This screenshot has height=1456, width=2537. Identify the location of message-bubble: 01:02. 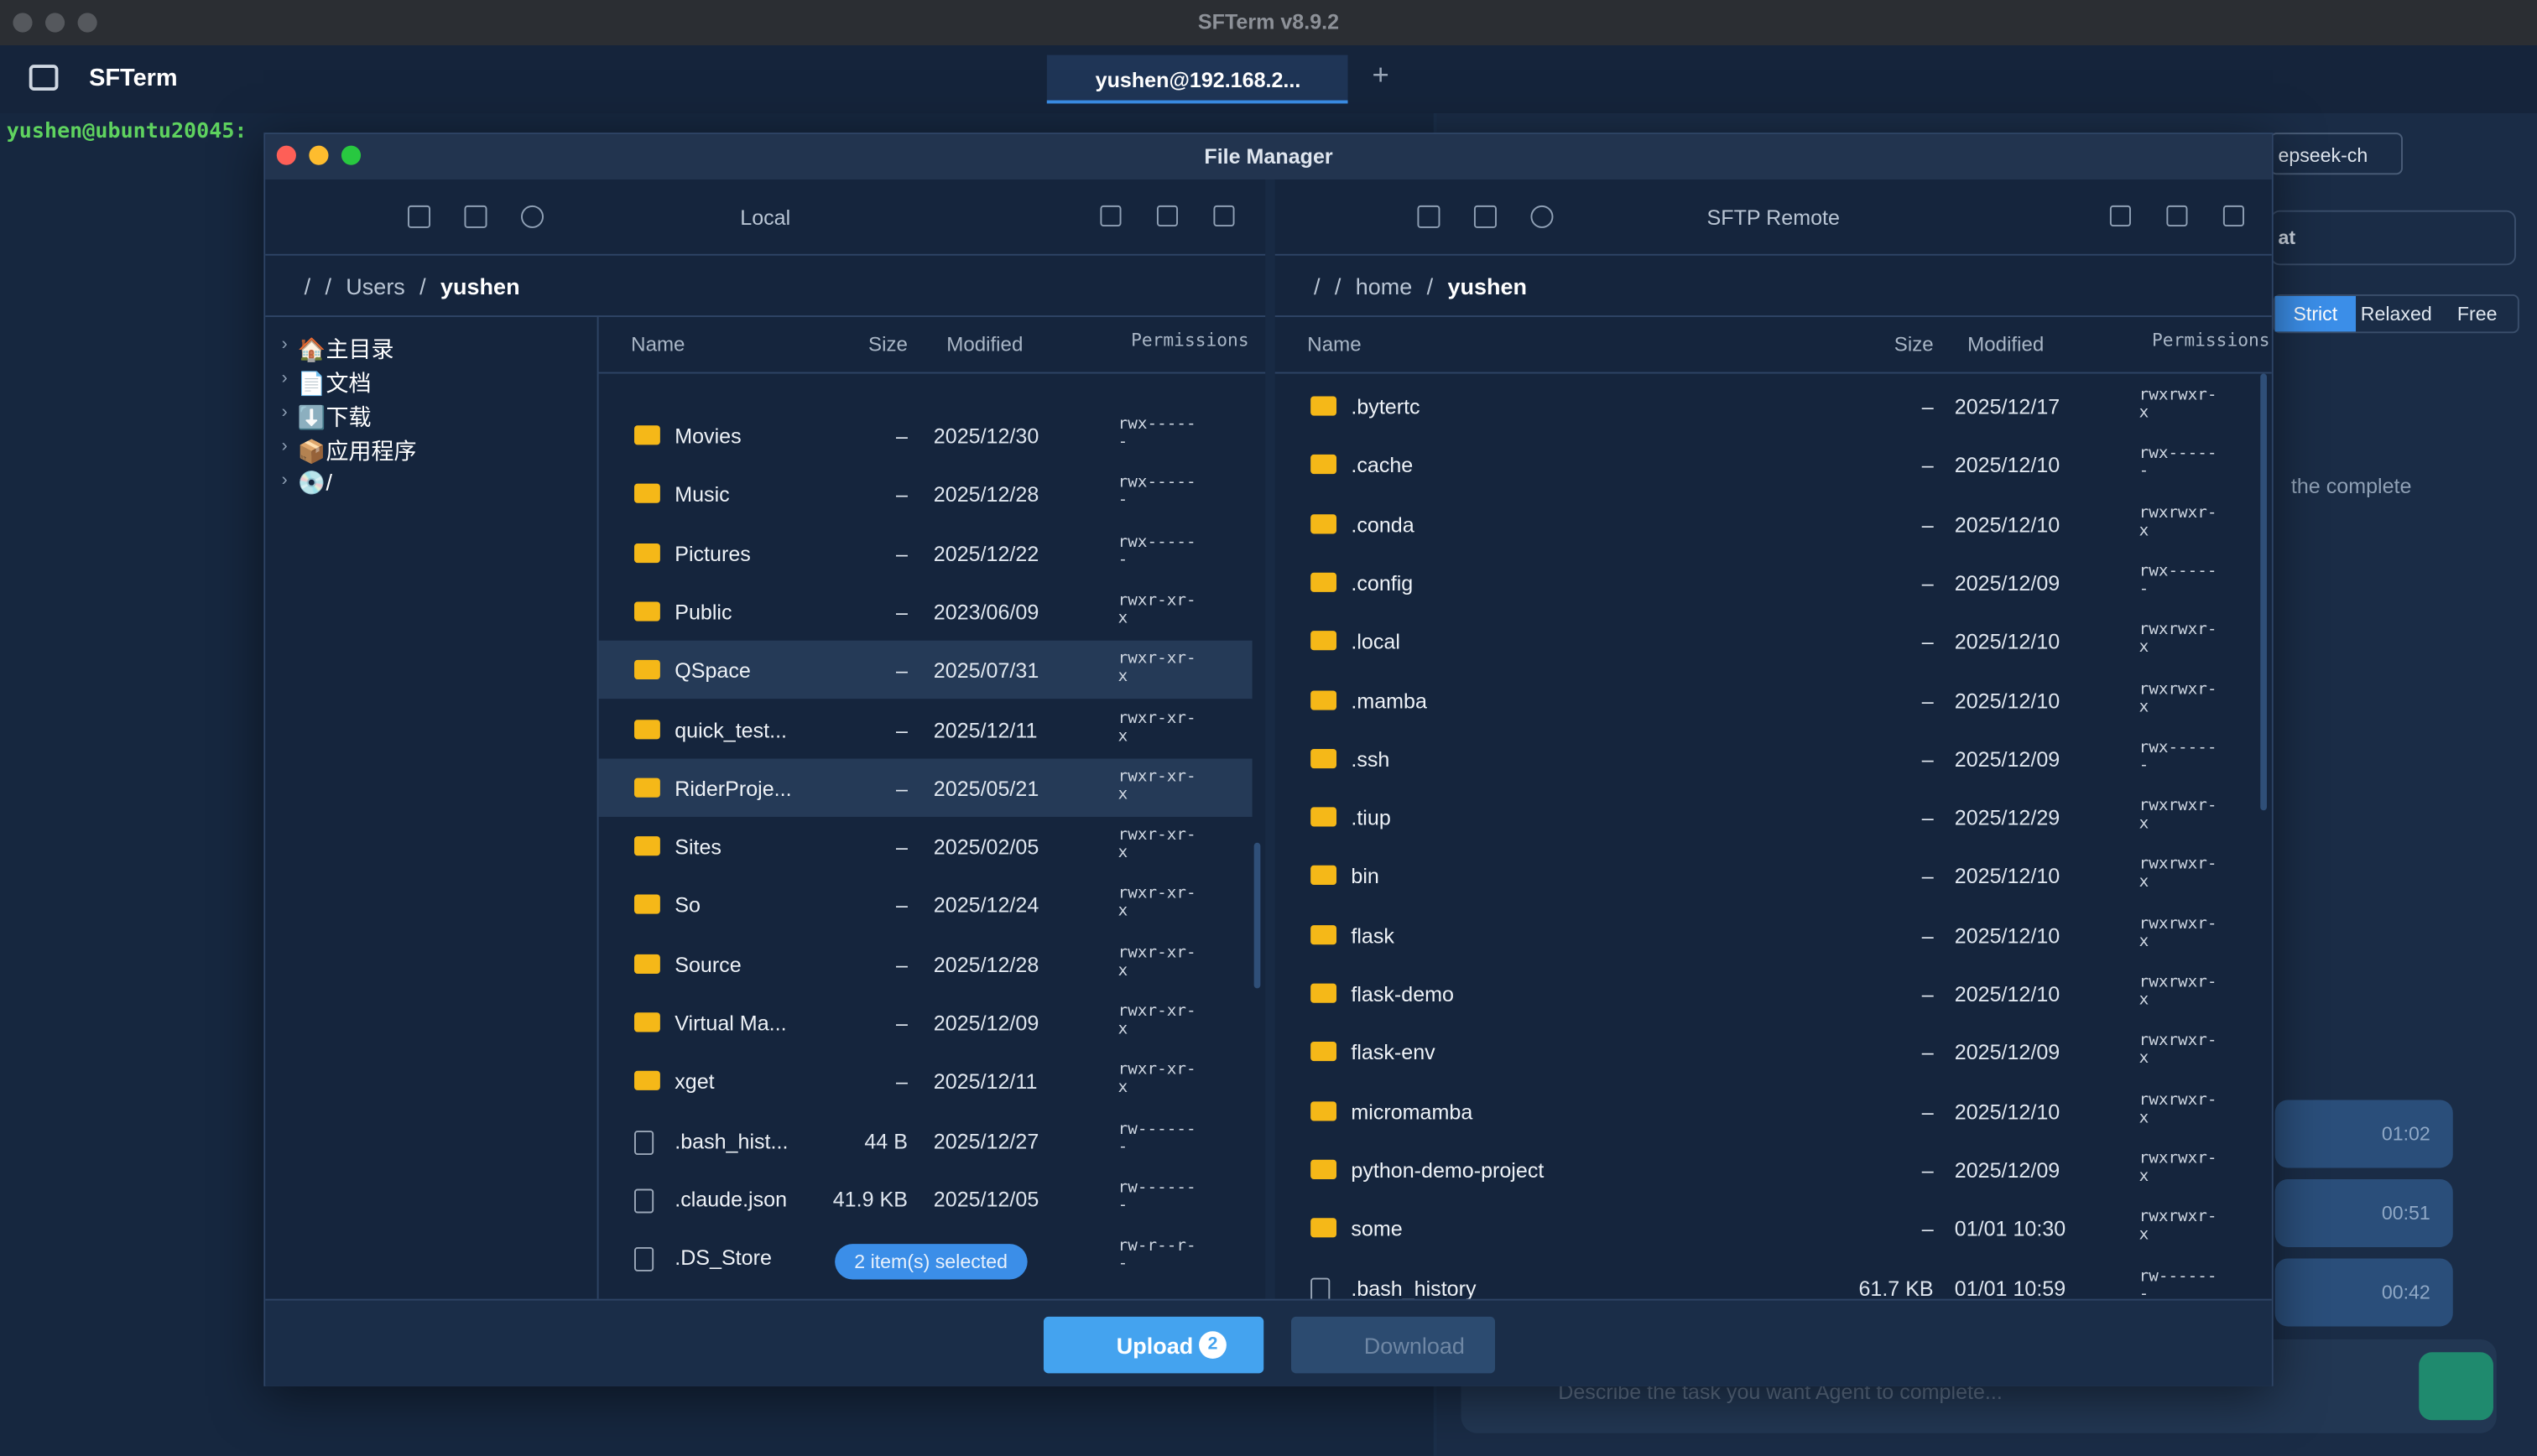
(2363, 1134).